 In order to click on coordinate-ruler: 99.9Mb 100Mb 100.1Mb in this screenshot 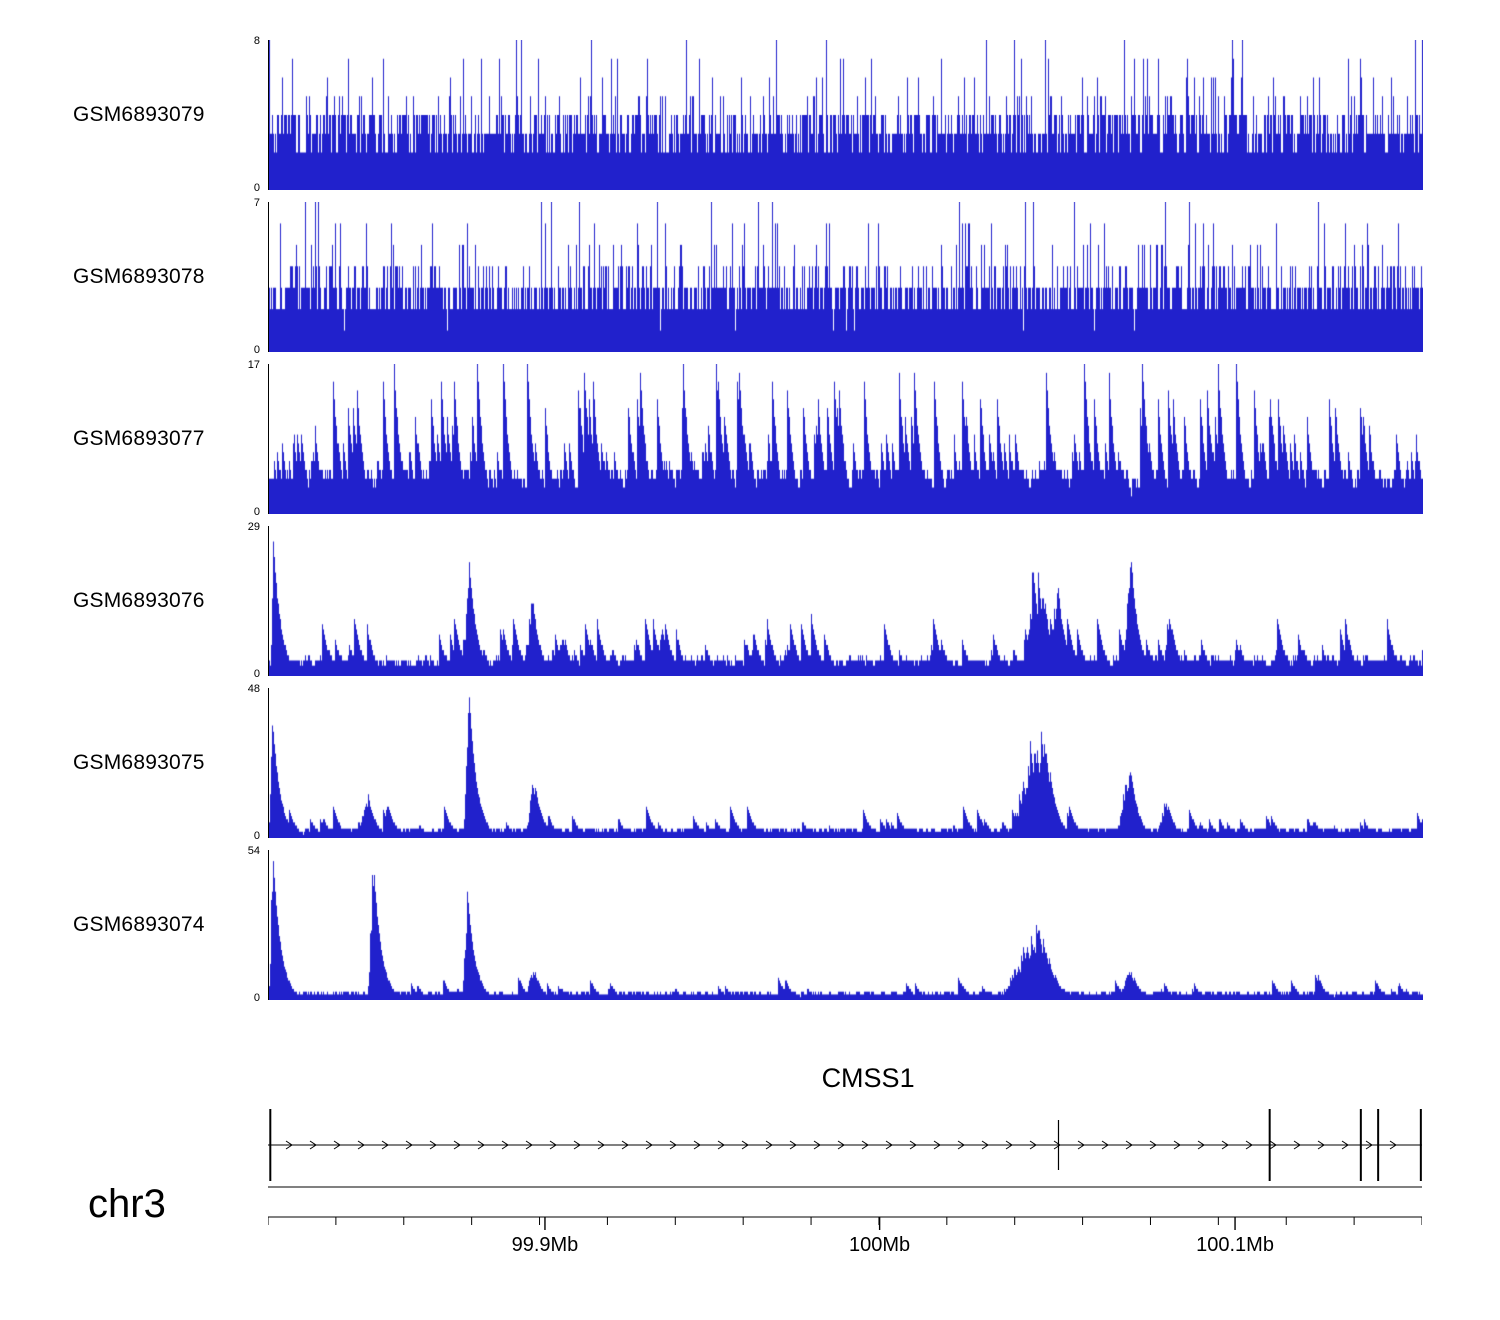, I will do `click(845, 1241)`.